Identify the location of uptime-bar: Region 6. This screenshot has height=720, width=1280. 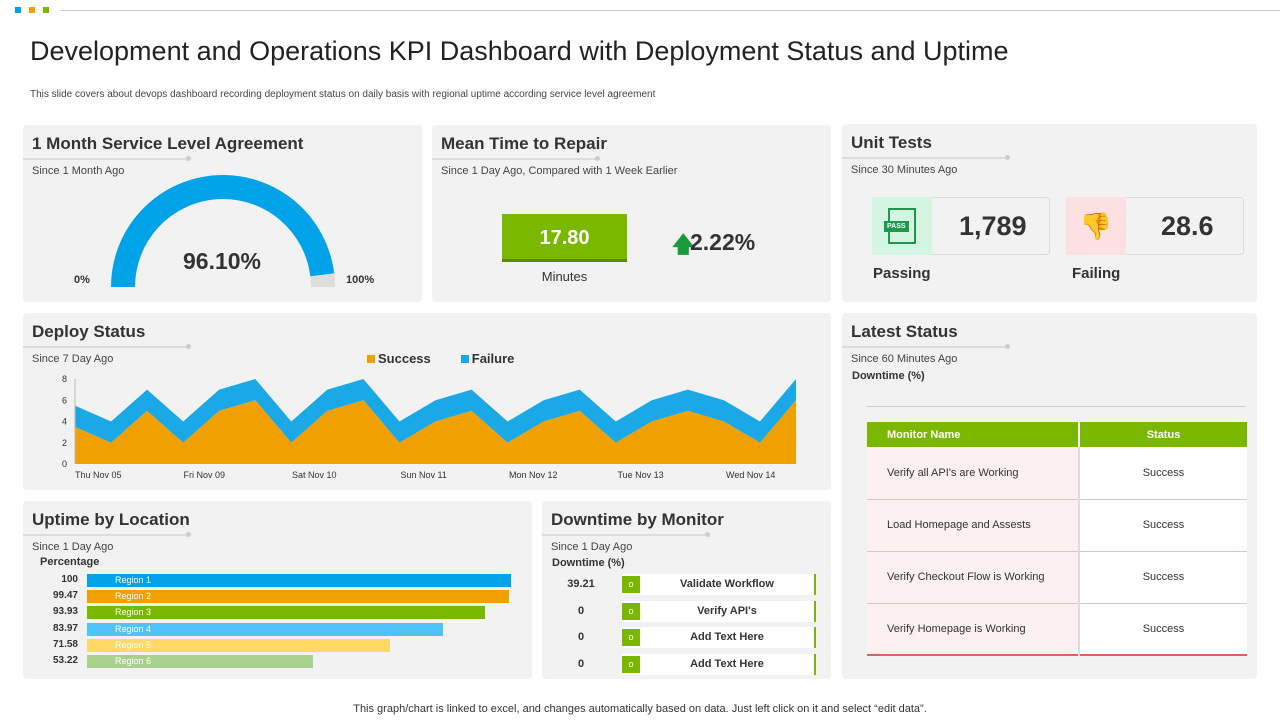
(200, 661).